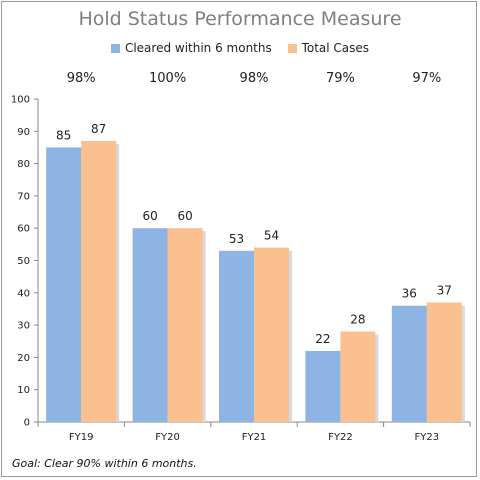  Describe the element at coordinates (335, 48) in the screenshot. I see `legend-label-total: Total Cases` at that location.